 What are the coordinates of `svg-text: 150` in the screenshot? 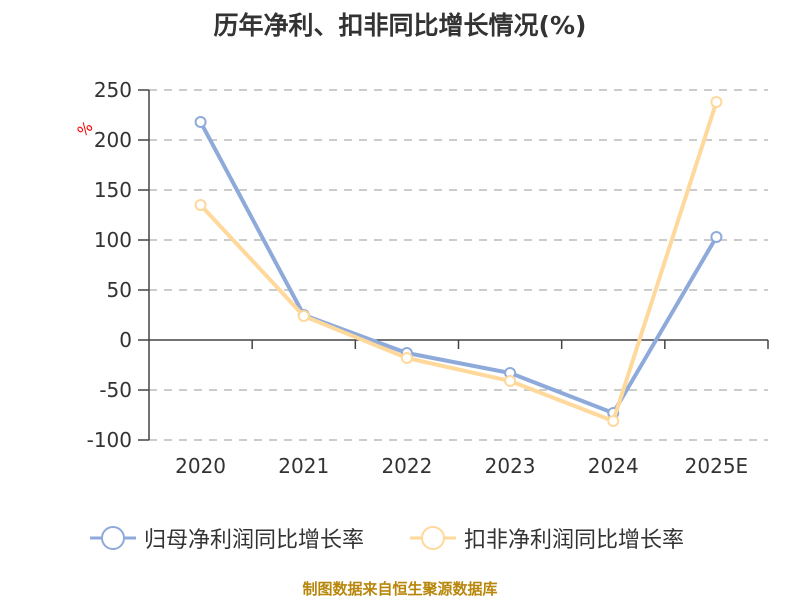 It's located at (113, 190).